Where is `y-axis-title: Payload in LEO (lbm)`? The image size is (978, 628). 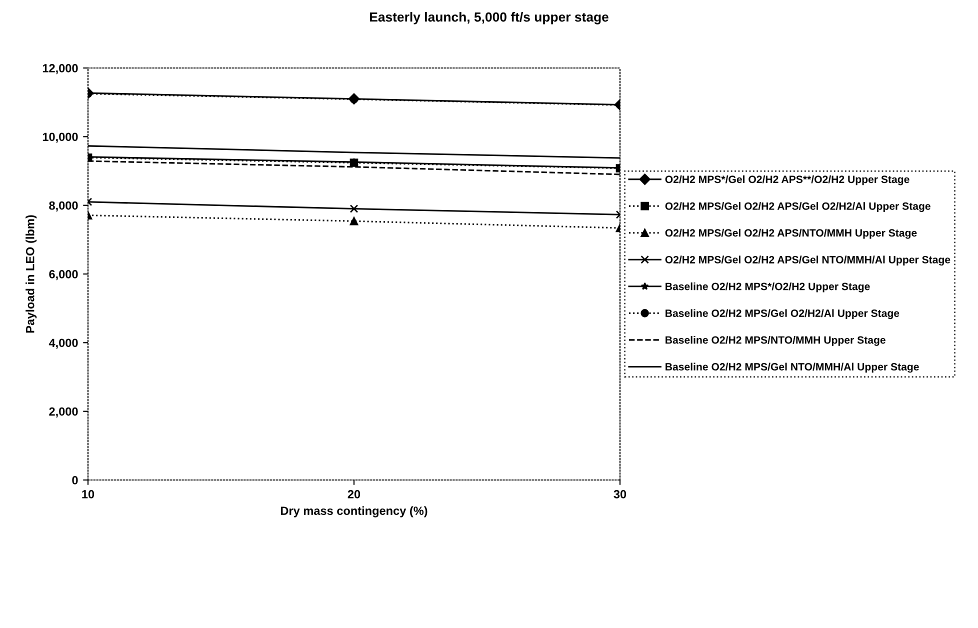
y-axis-title: Payload in LEO (lbm) is located at coordinates (31, 274).